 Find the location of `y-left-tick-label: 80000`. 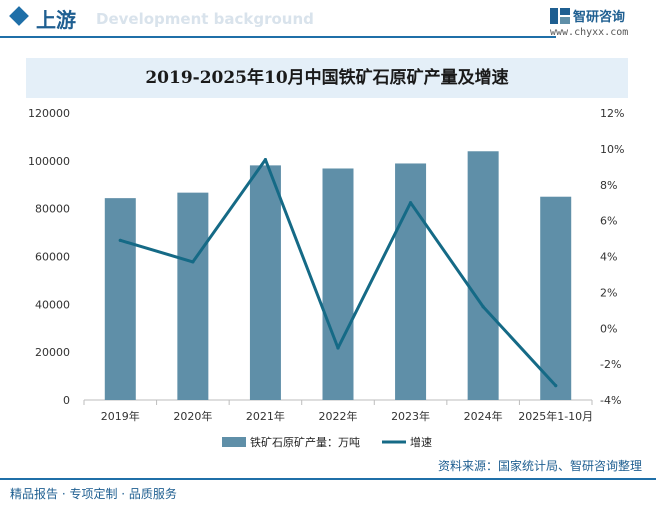

y-left-tick-label: 80000 is located at coordinates (52, 209).